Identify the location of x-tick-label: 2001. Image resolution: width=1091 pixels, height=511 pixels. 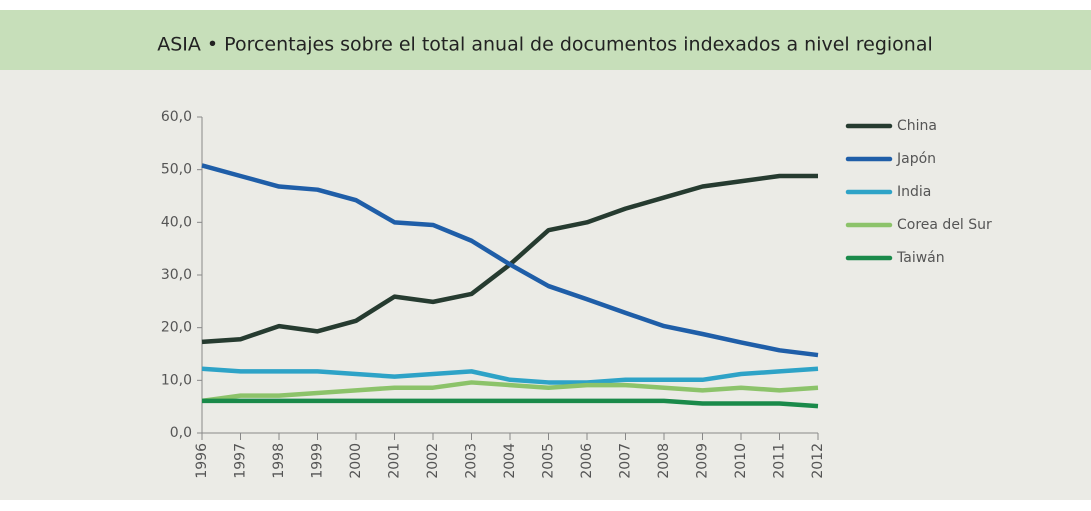
(395, 461).